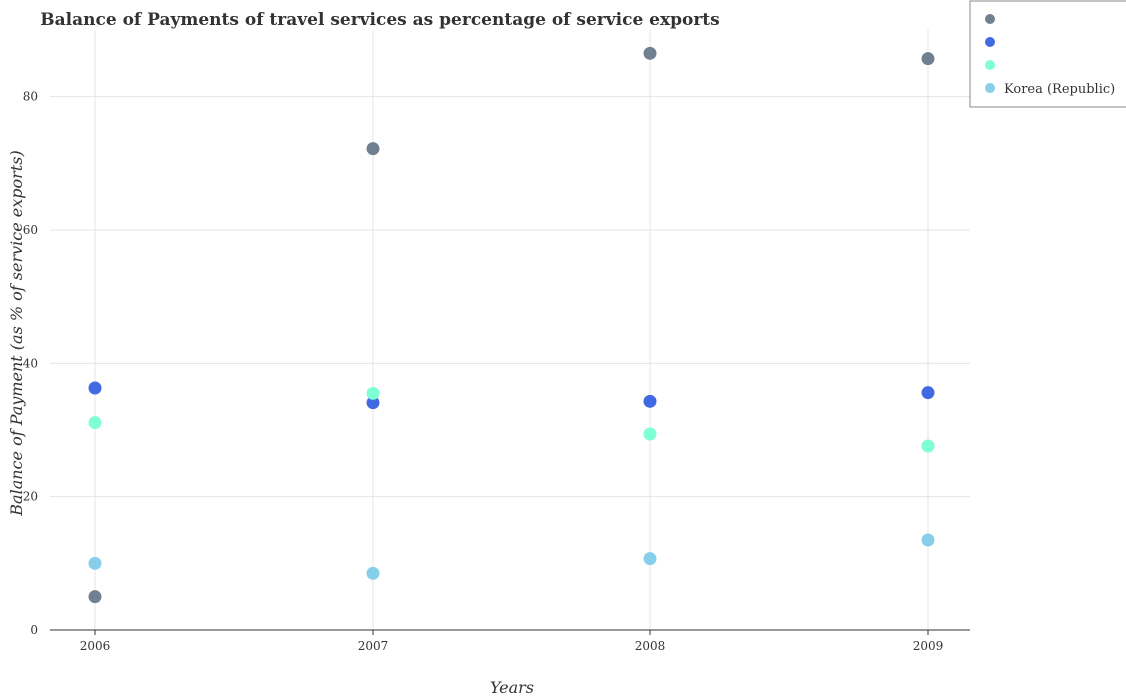 The width and height of the screenshot is (1126, 700). I want to click on legend-box, so click(1047, 54).